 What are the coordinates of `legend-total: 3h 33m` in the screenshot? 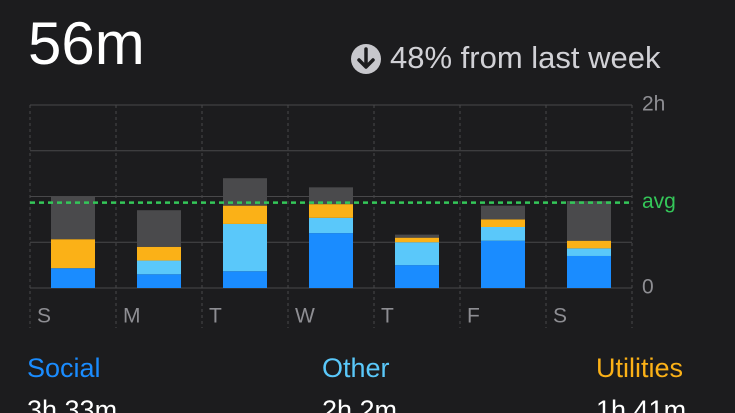 It's located at (72, 404).